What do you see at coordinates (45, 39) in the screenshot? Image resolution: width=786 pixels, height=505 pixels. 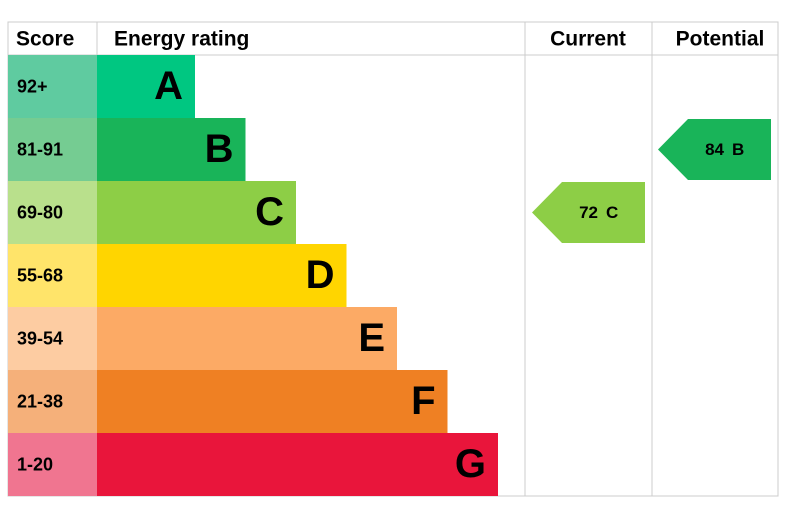 I see `header-score: Score` at bounding box center [45, 39].